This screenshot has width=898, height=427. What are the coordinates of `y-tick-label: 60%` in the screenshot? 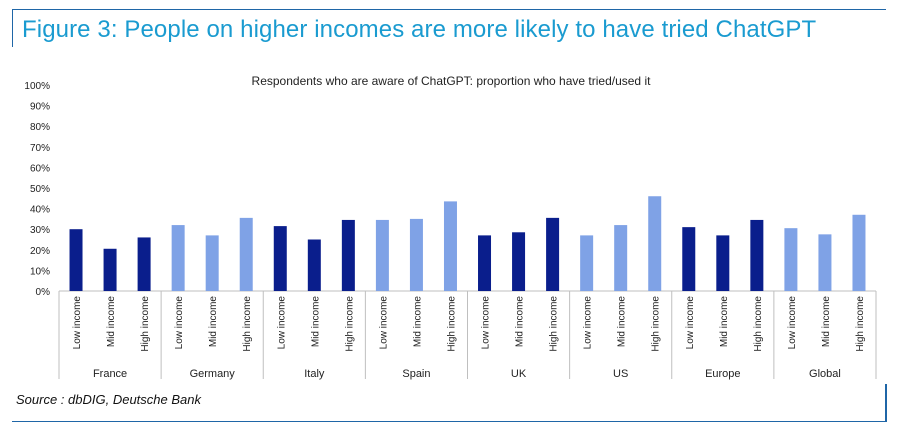 It's located at (40, 168).